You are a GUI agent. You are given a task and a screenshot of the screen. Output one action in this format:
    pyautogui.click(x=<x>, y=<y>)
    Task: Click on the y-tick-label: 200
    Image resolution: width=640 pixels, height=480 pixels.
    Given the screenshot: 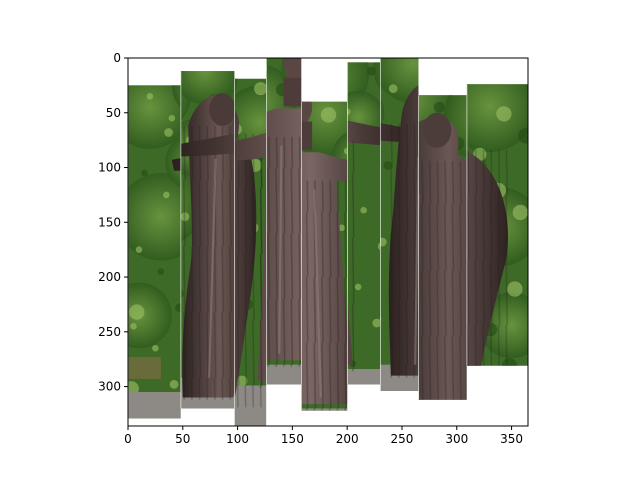 What is the action you would take?
    pyautogui.click(x=109, y=277)
    